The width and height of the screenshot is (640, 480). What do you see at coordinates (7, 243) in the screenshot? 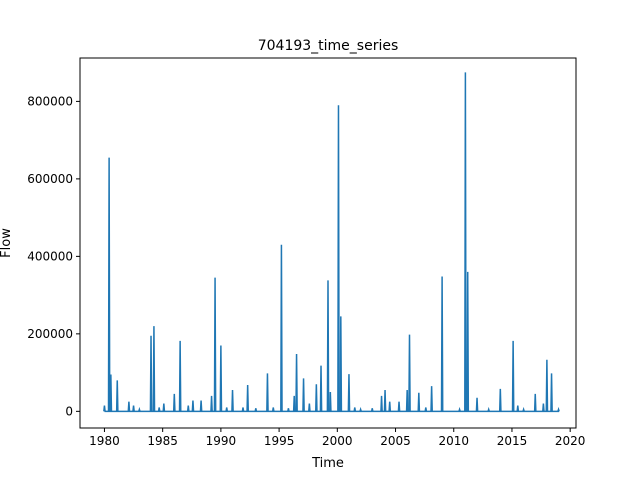
I see `y-axis-label: Flow` at bounding box center [7, 243].